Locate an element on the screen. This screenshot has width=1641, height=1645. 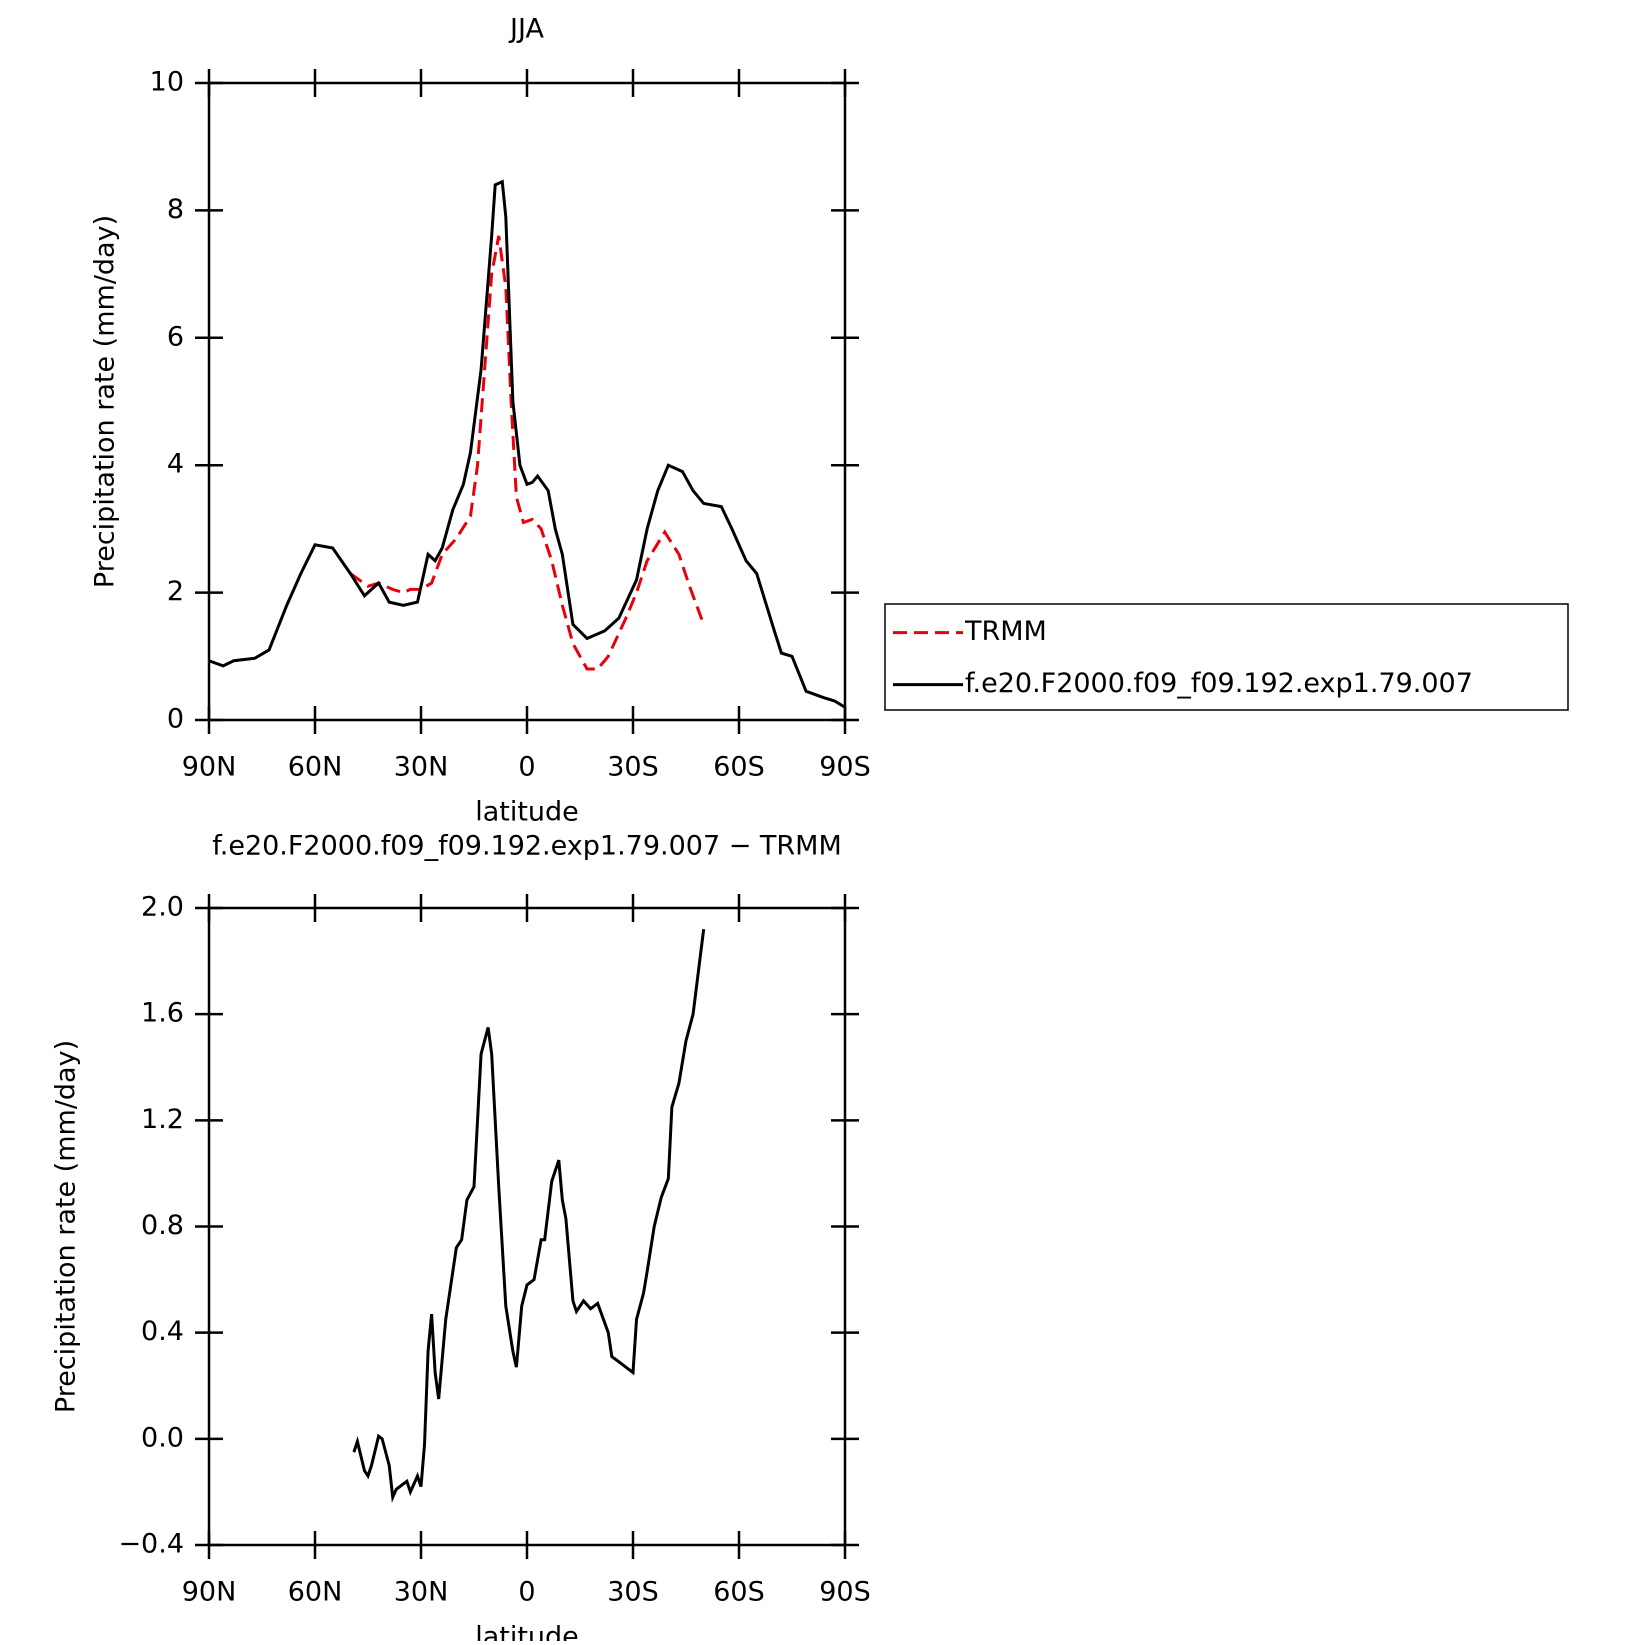
legend-label: TRMM is located at coordinates (1005, 631).